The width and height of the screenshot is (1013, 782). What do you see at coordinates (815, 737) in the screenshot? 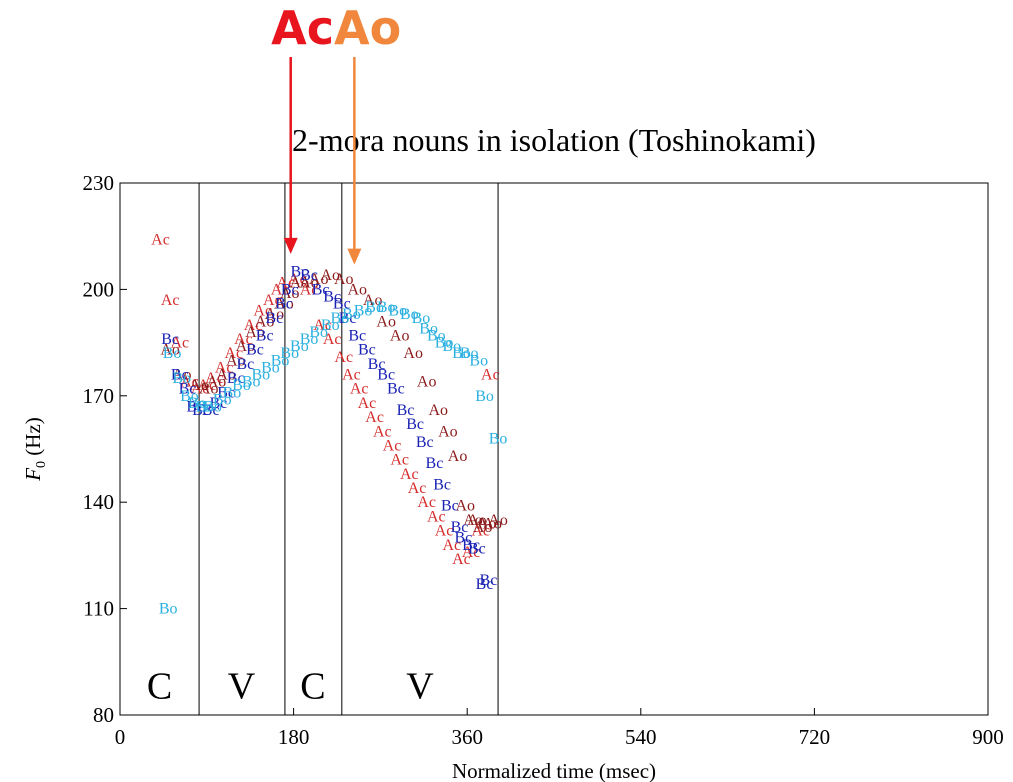
I see `x-tick-label: 720` at bounding box center [815, 737].